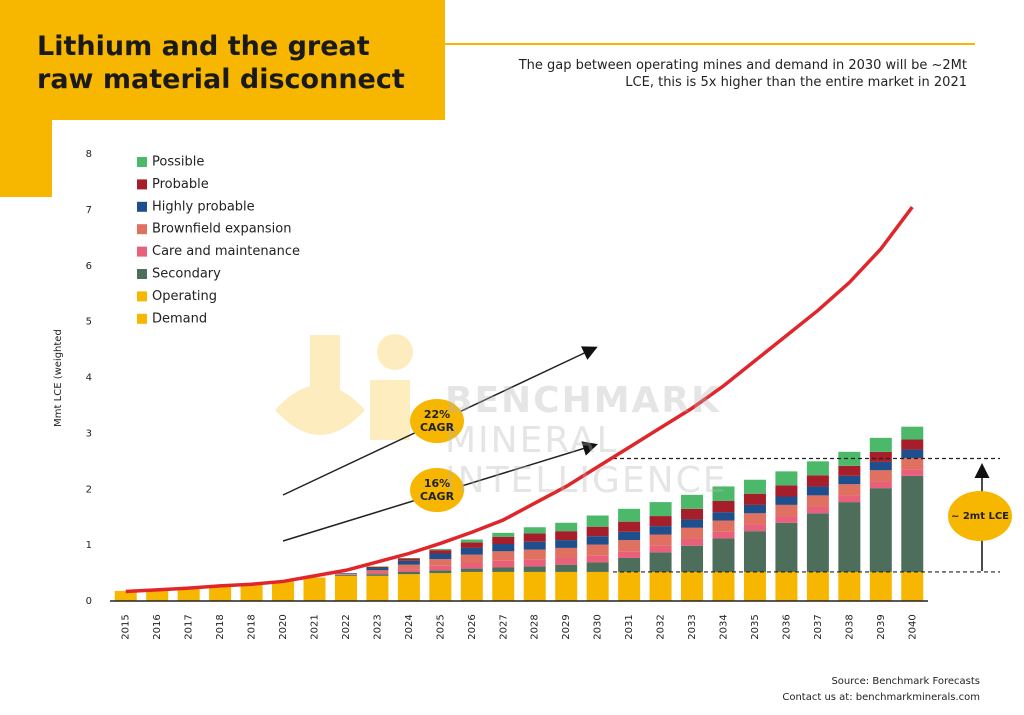 This screenshot has height=715, width=1024. I want to click on annotation: ~ 2mt LCE, so click(980, 516).